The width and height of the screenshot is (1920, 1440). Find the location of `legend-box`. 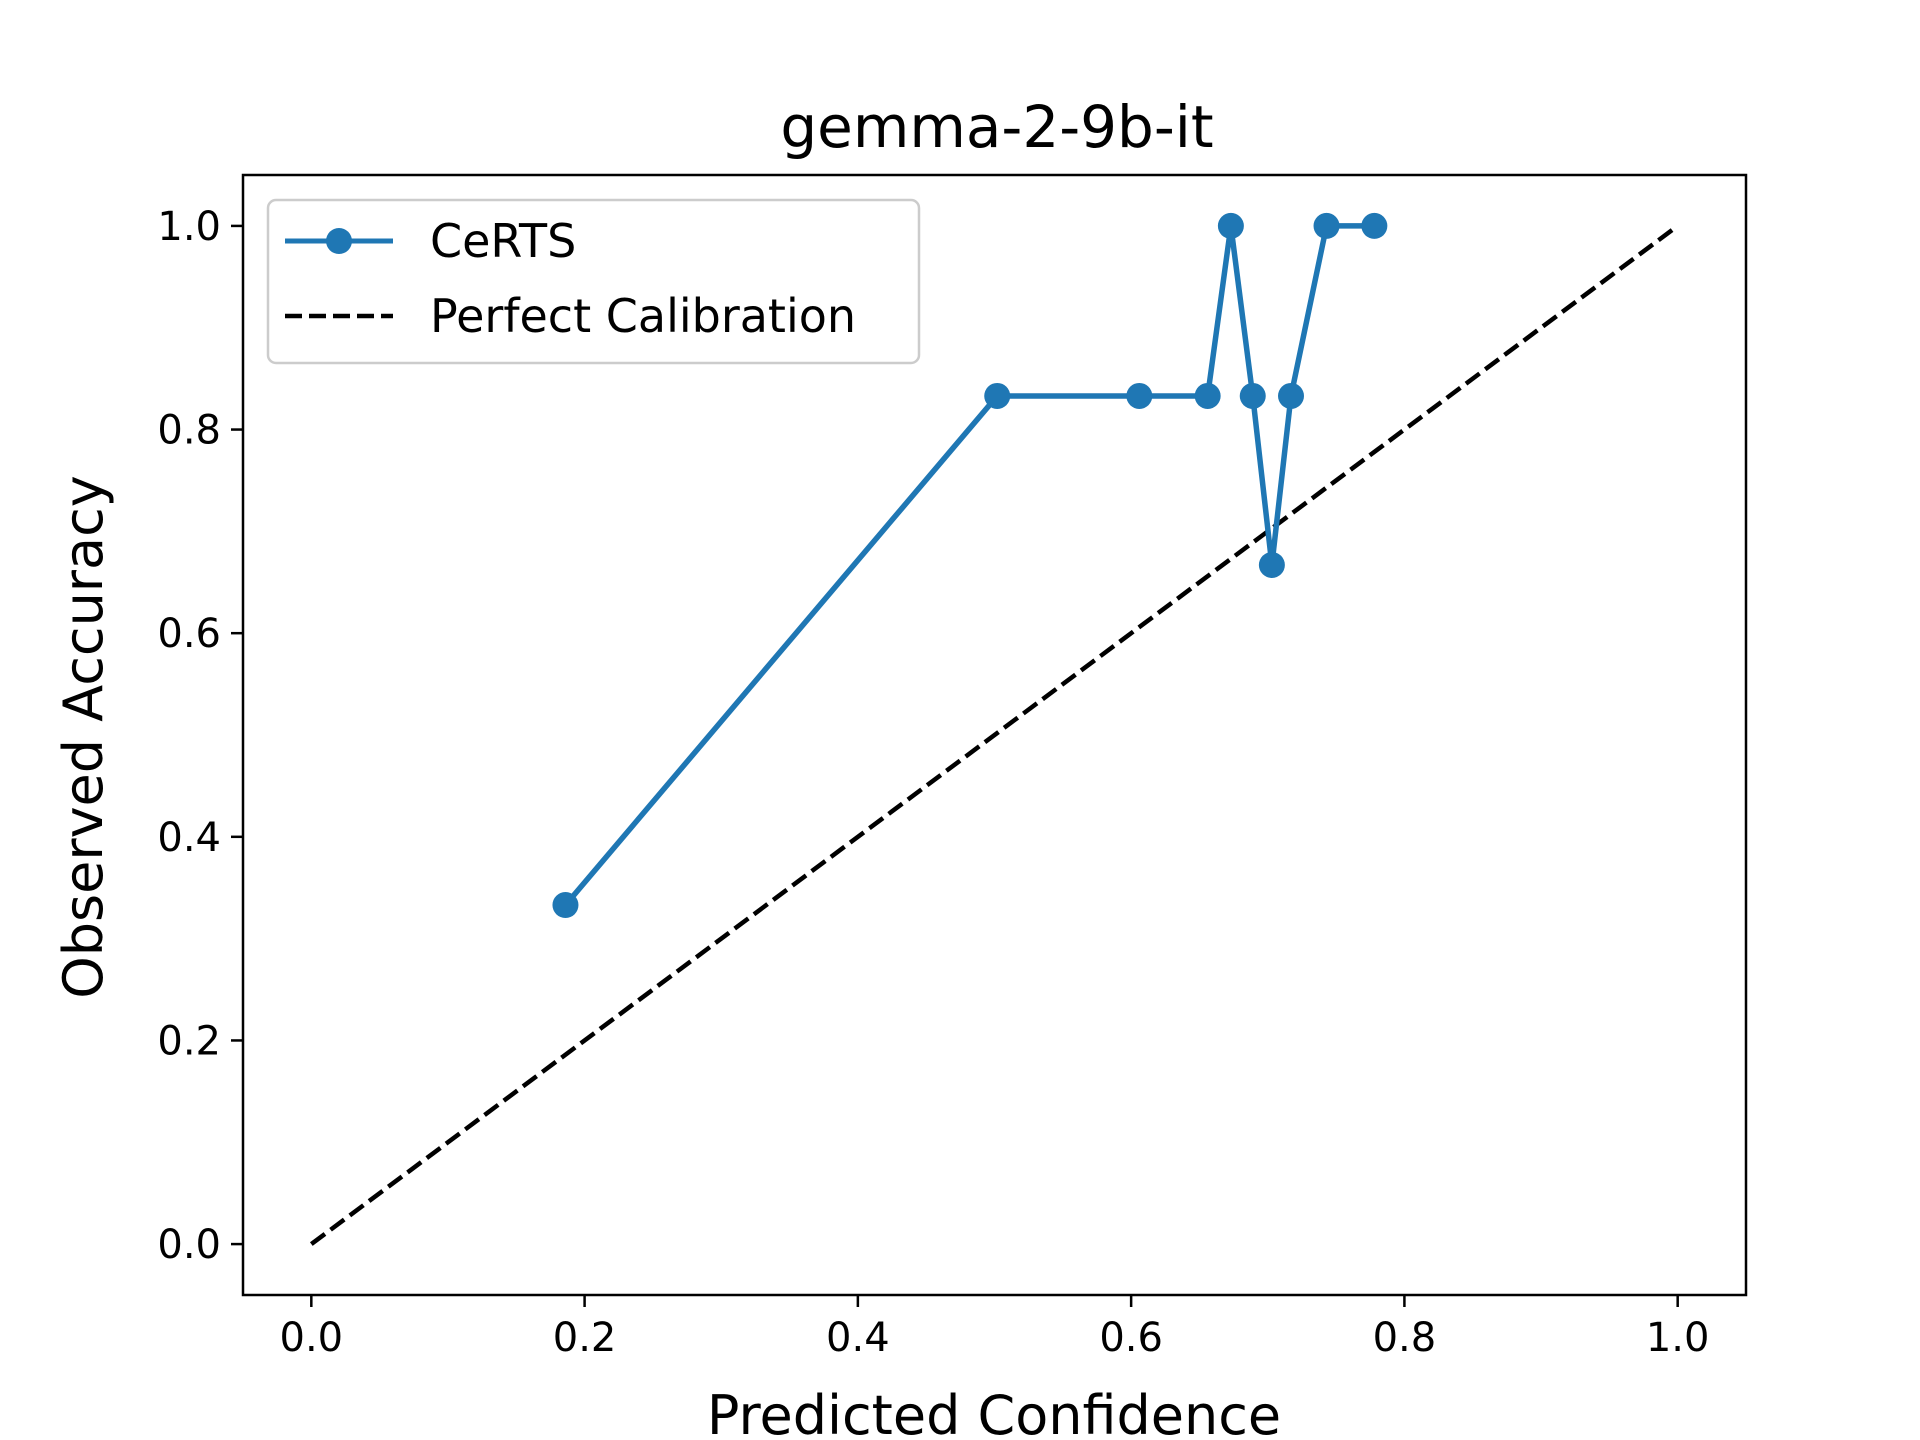

legend-box is located at coordinates (593, 281).